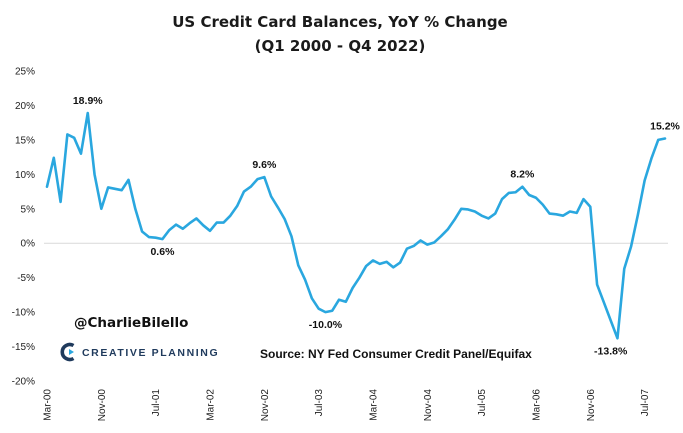  I want to click on annotation-label: 0.6%, so click(162, 252).